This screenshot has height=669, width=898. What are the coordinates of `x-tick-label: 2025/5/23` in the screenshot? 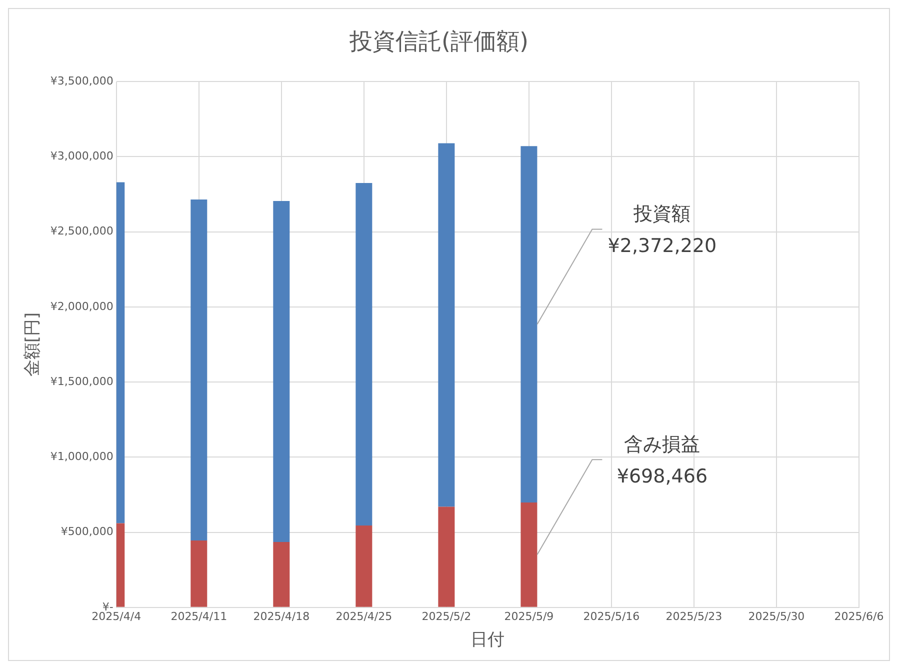 It's located at (694, 616).